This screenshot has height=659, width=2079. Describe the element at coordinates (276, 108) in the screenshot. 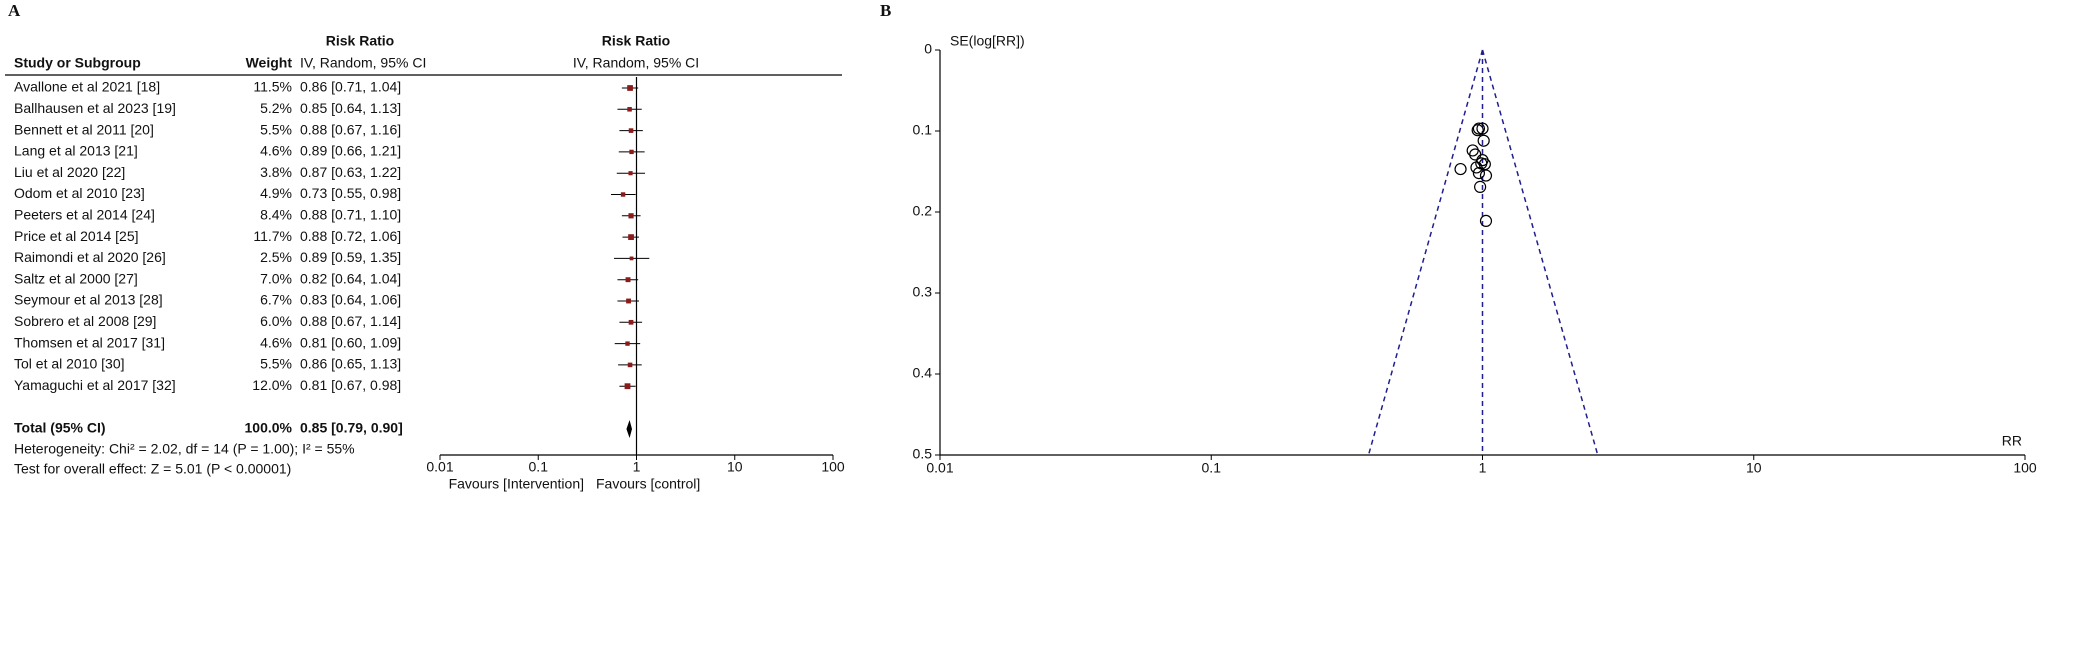

I see `weight-label: 5.2%` at that location.